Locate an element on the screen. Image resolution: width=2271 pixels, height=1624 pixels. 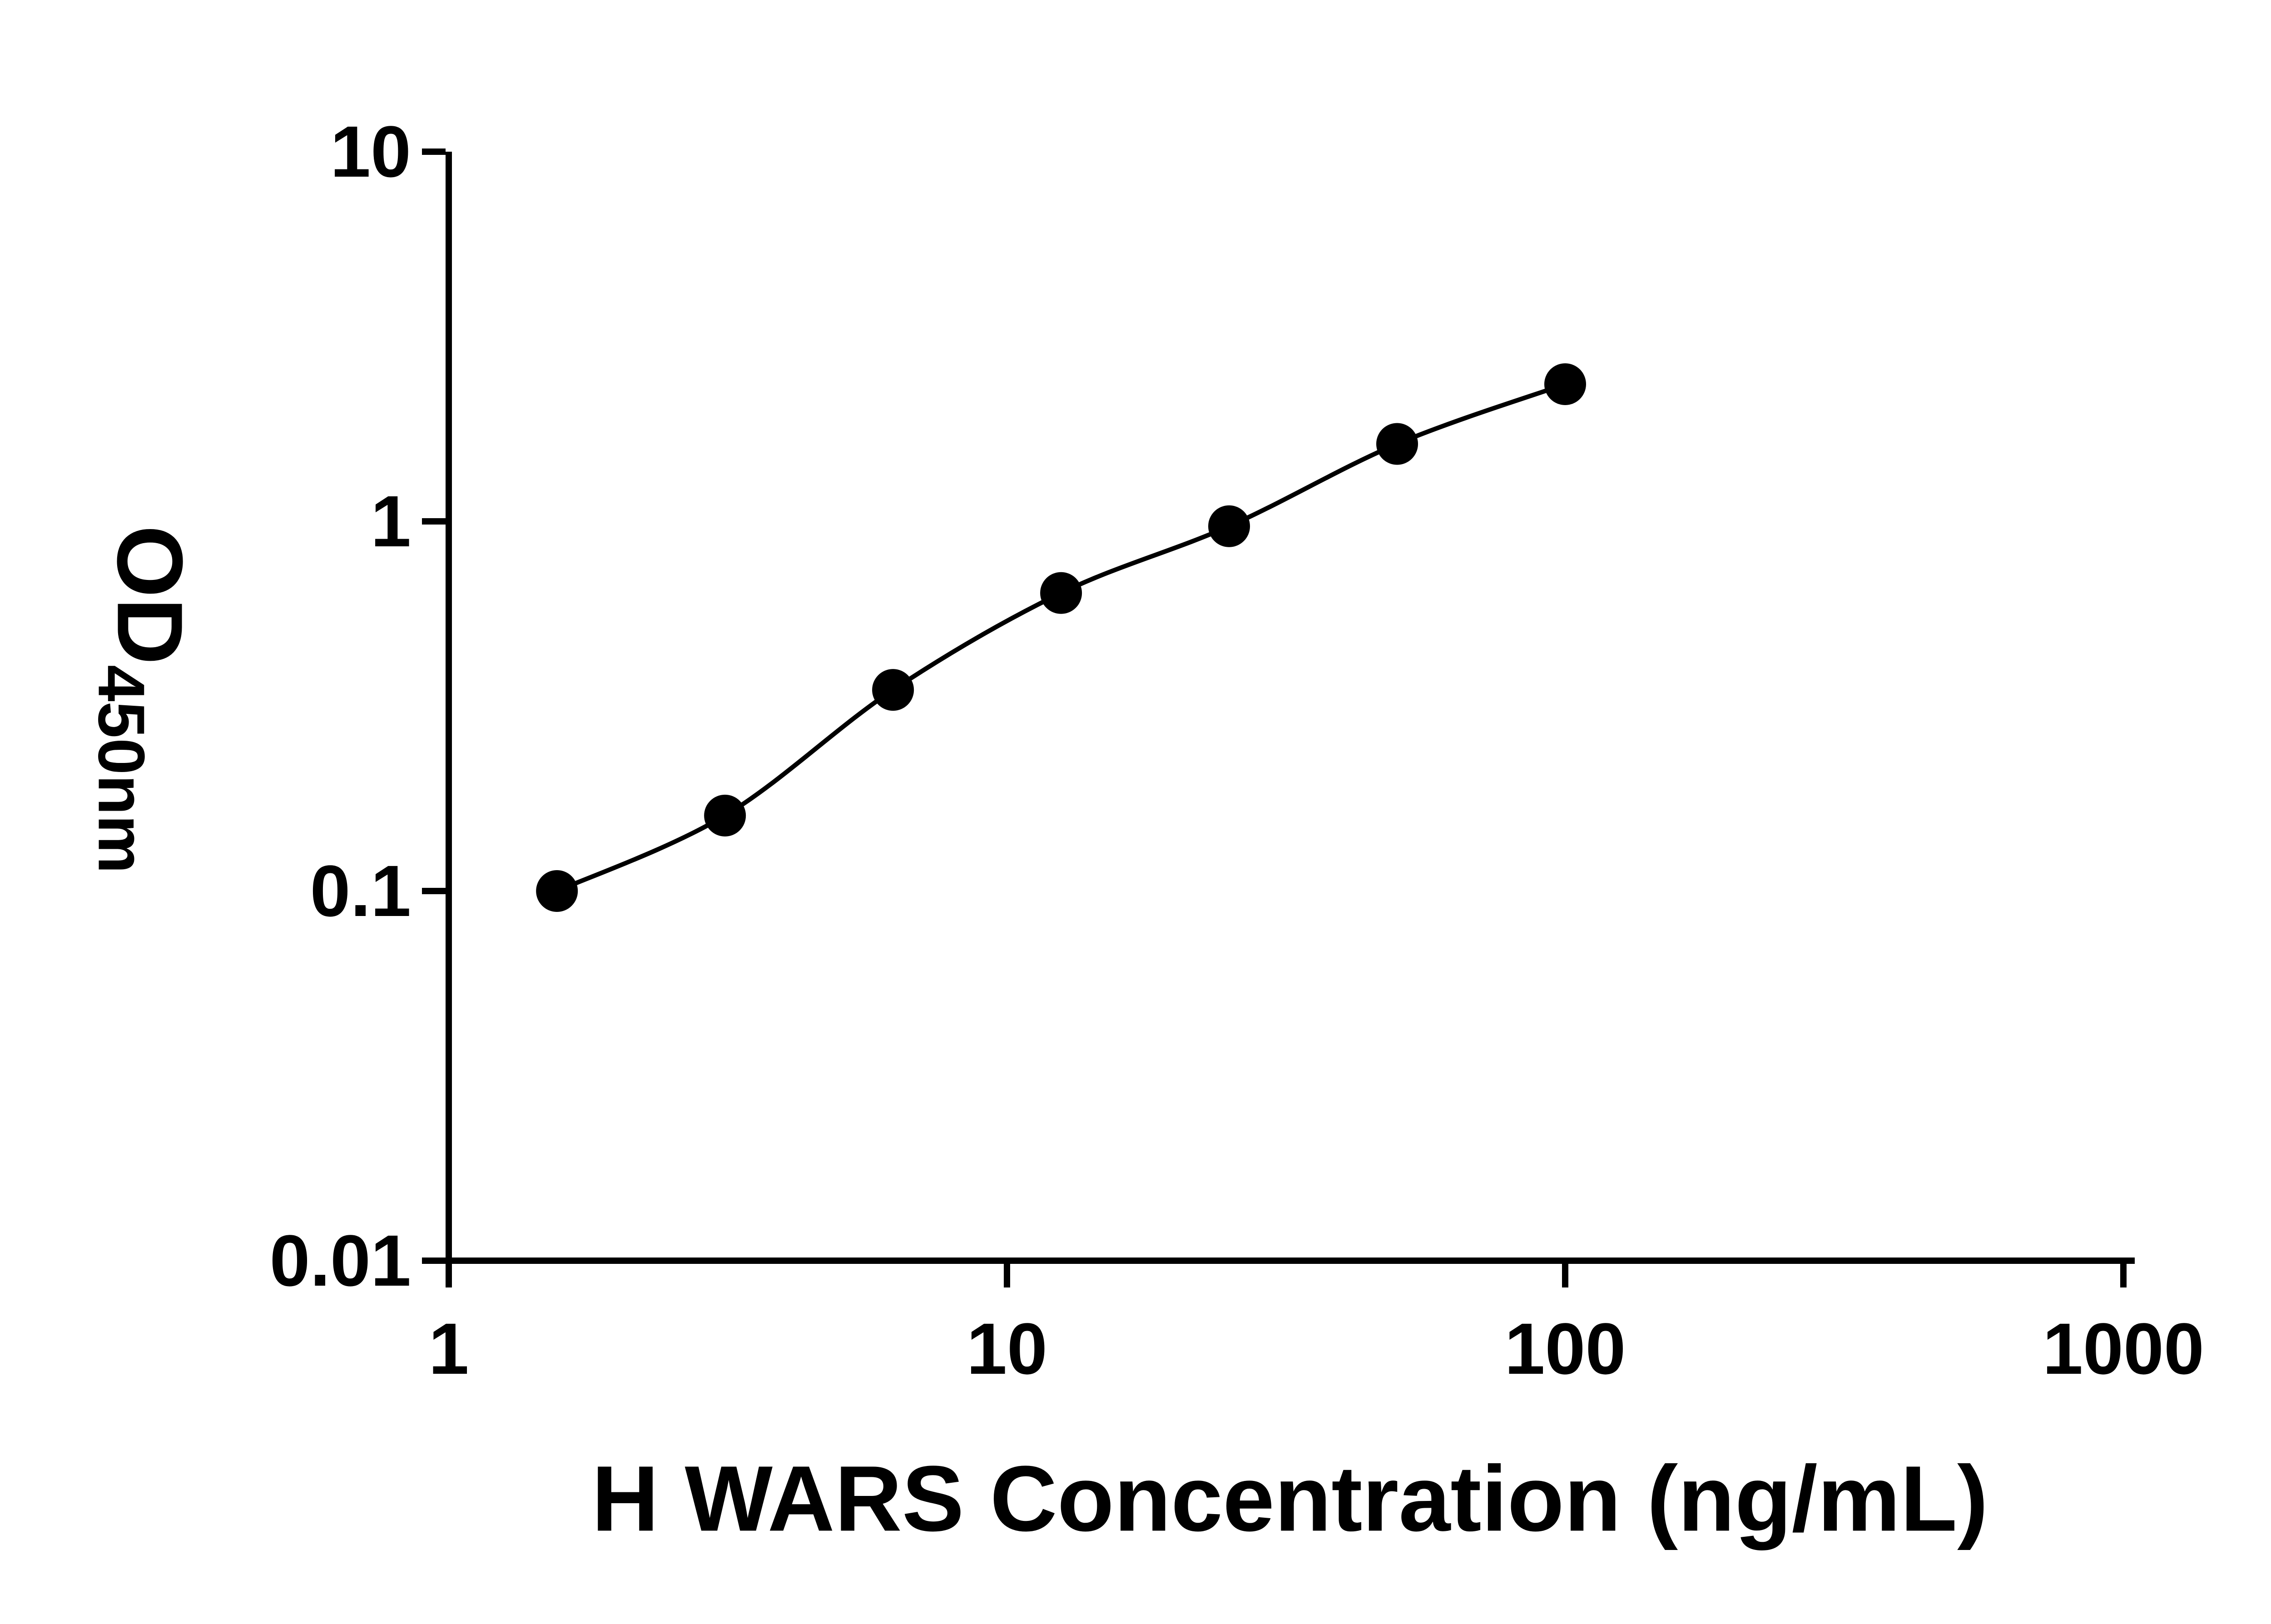
y-tick-label: 0.1 is located at coordinates (360, 890).